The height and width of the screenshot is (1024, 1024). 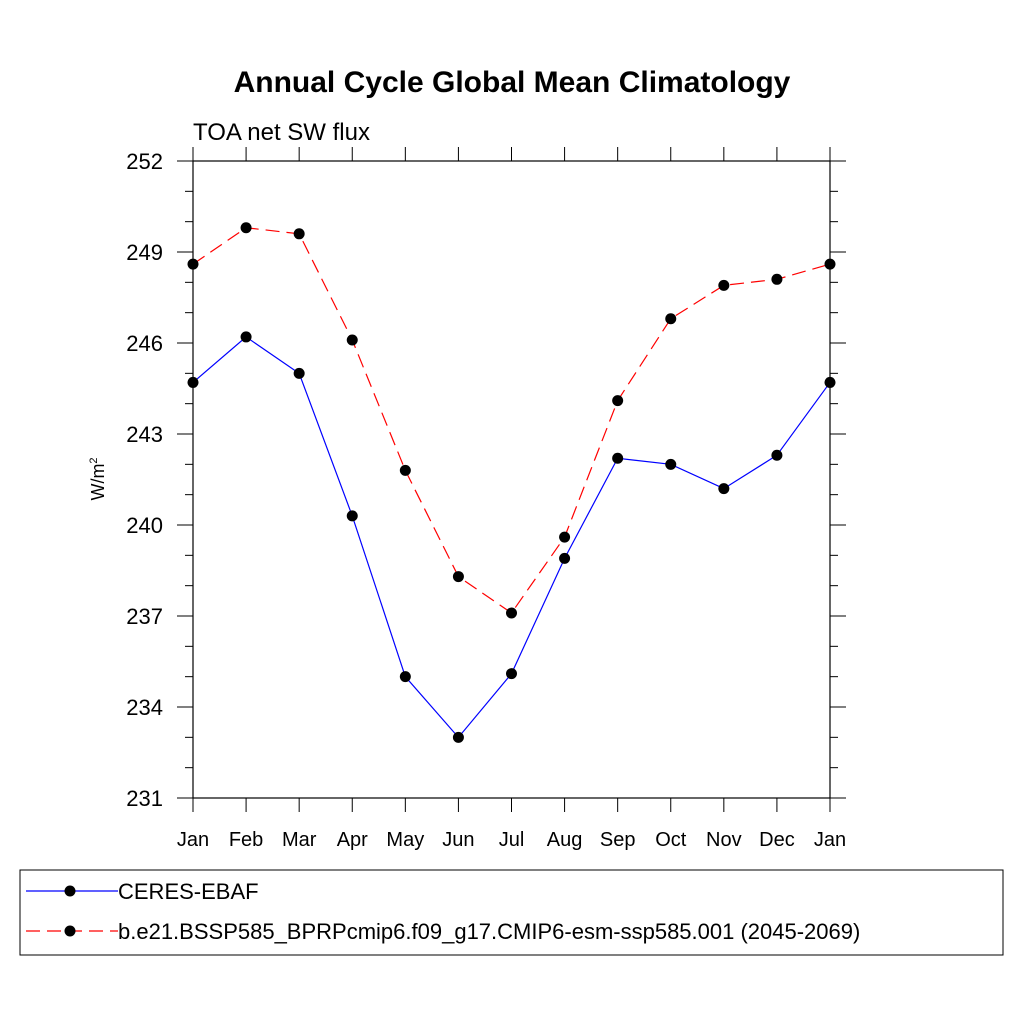 I want to click on y-axis-label-unit: W/m, so click(x=98, y=482).